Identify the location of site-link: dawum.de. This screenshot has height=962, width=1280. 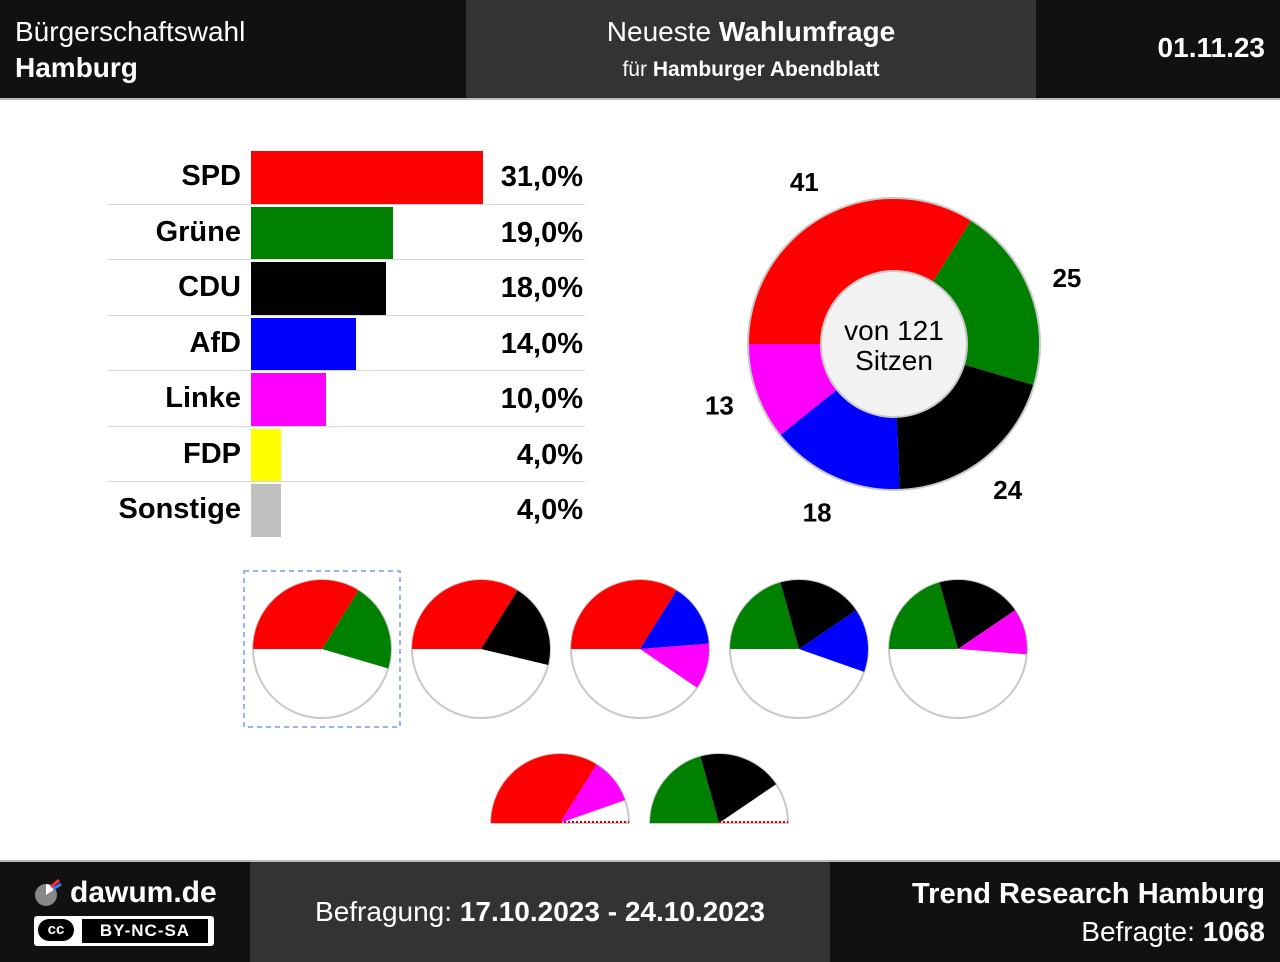
(143, 892).